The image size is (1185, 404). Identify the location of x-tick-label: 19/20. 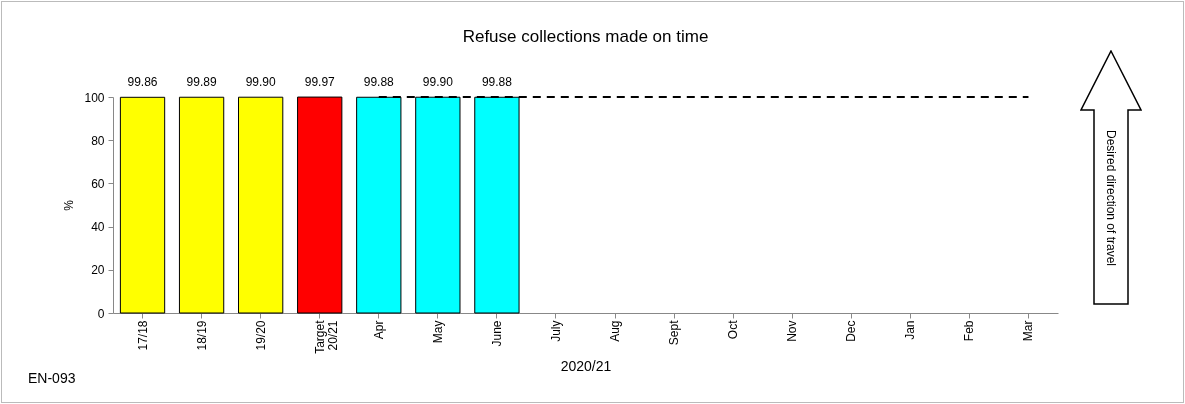
(260, 335).